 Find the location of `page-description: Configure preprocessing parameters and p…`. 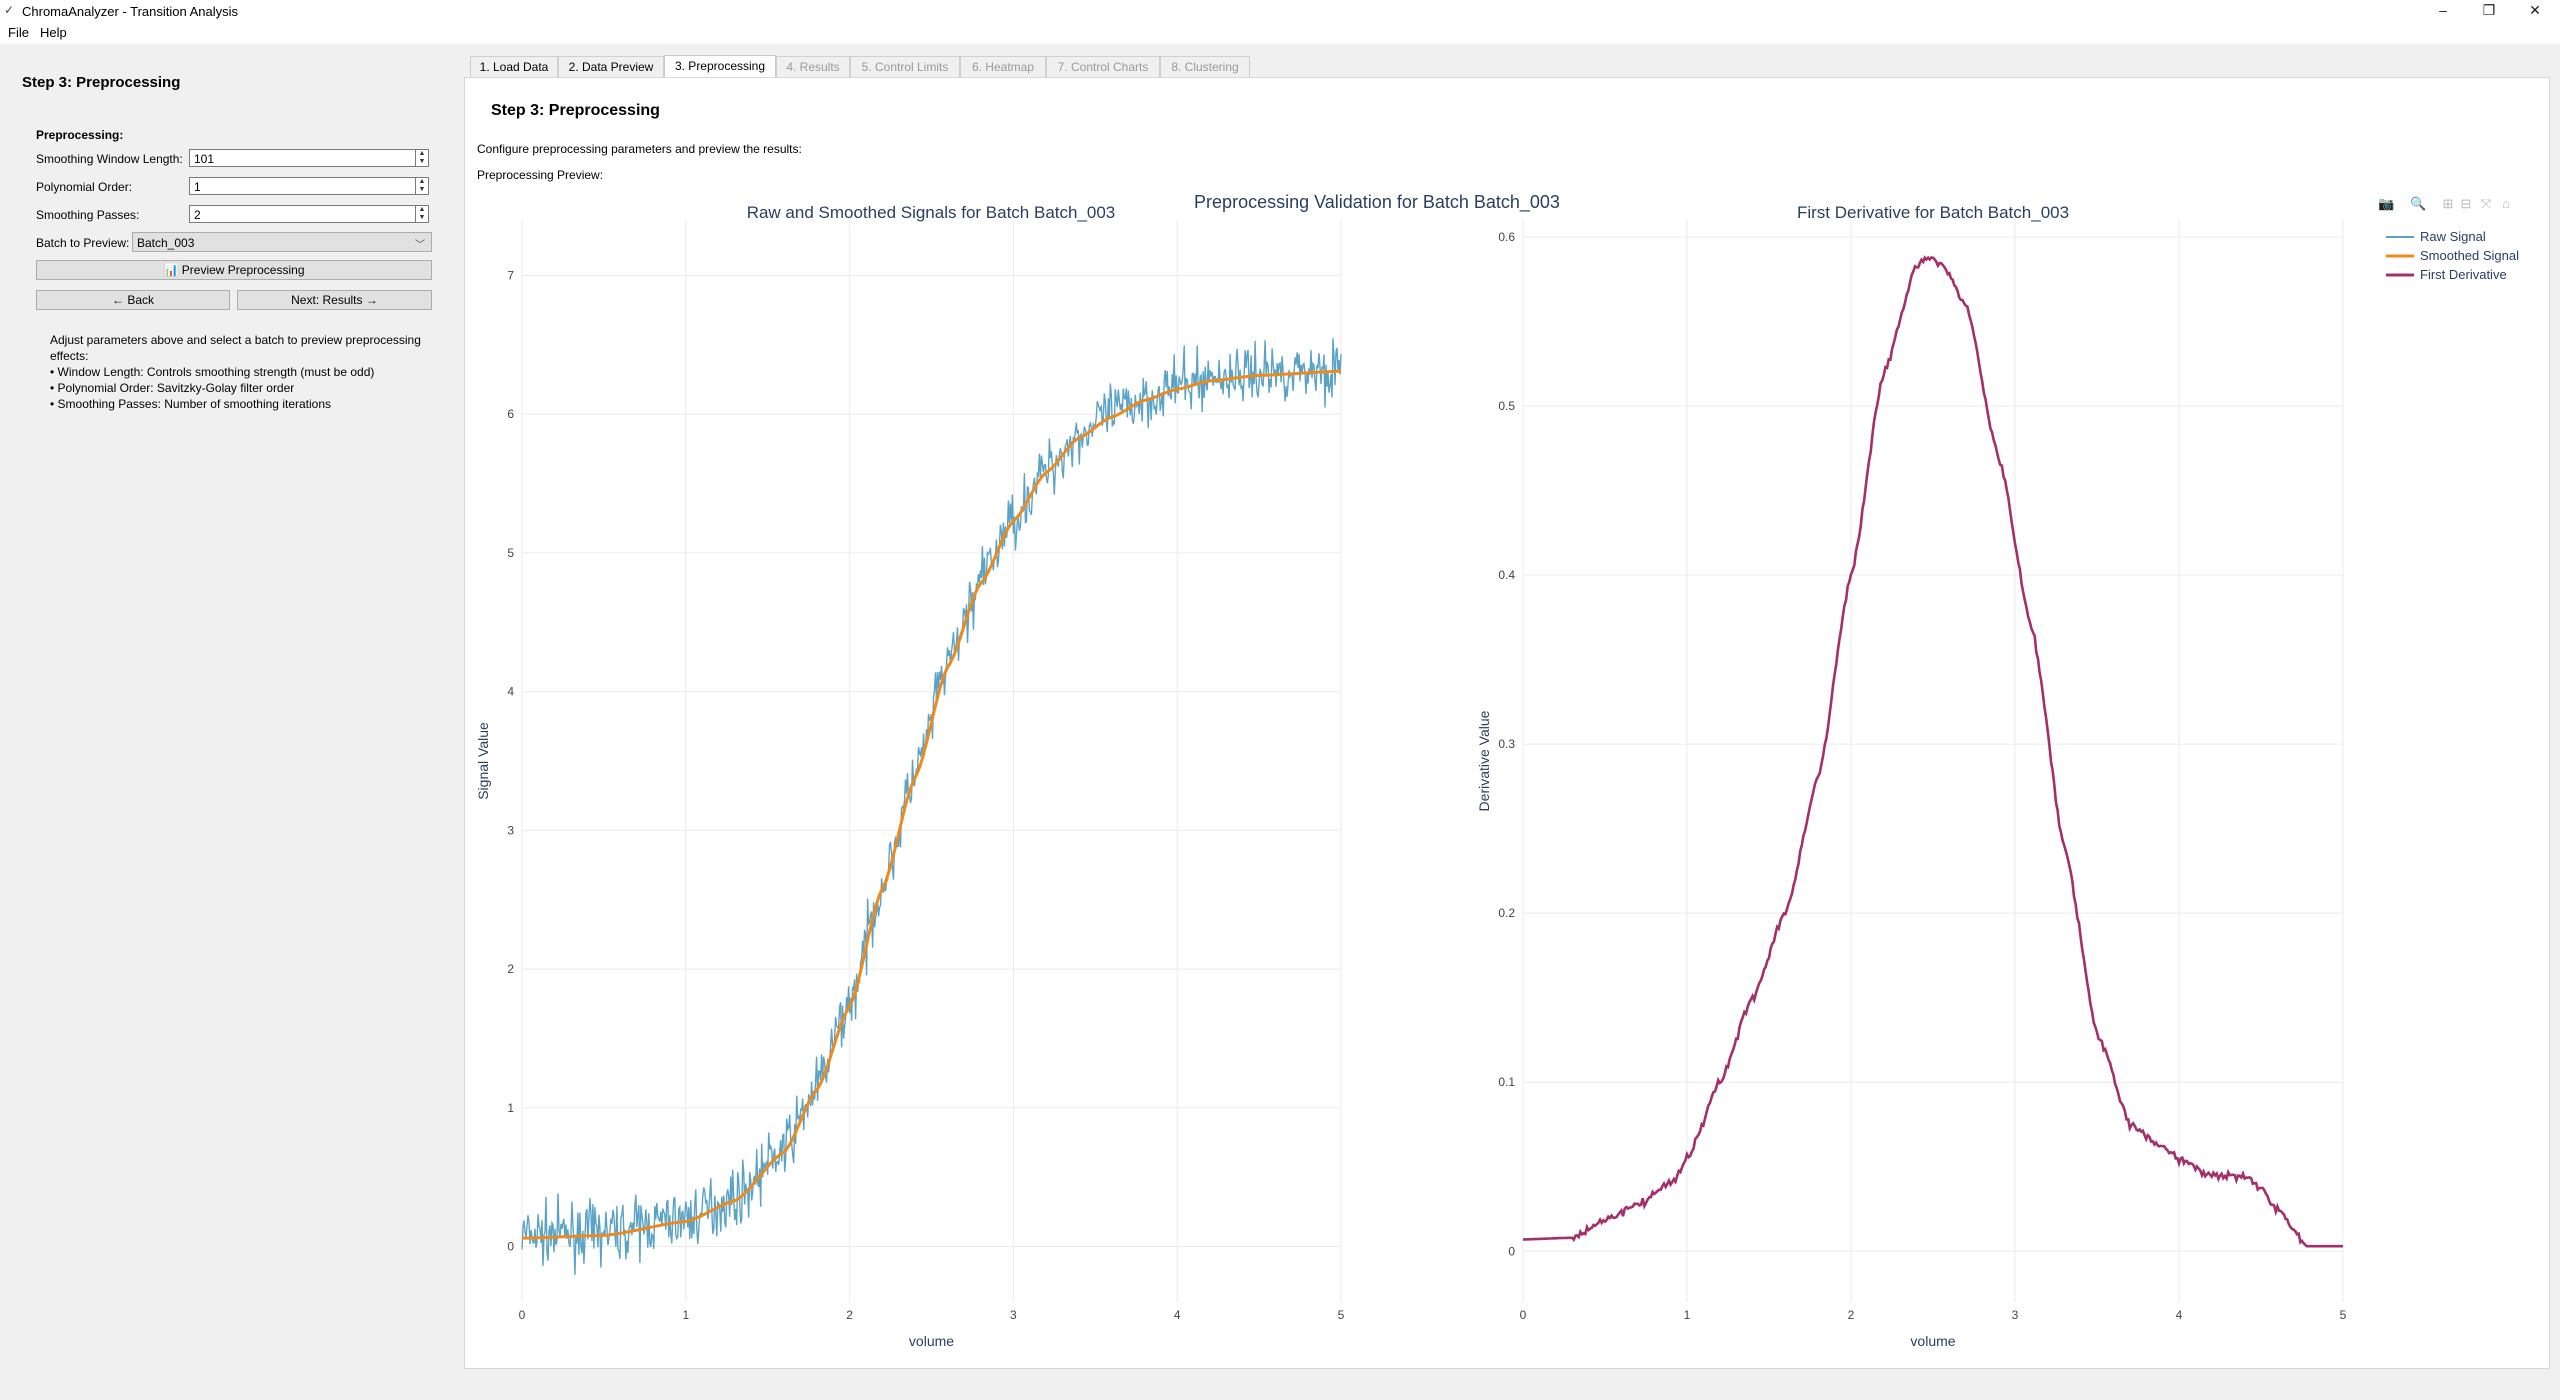

page-description: Configure preprocessing parameters and p… is located at coordinates (639, 149).